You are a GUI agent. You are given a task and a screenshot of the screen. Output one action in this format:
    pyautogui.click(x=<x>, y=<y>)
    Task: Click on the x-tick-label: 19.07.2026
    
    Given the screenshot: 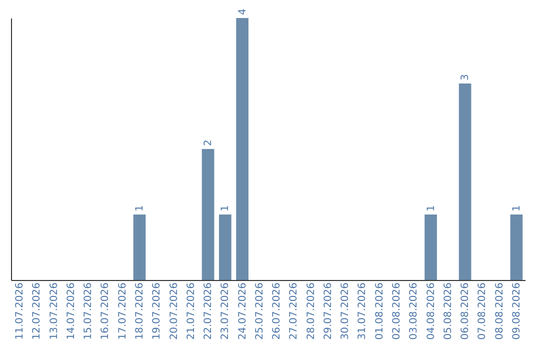 What is the action you would take?
    pyautogui.click(x=157, y=311)
    